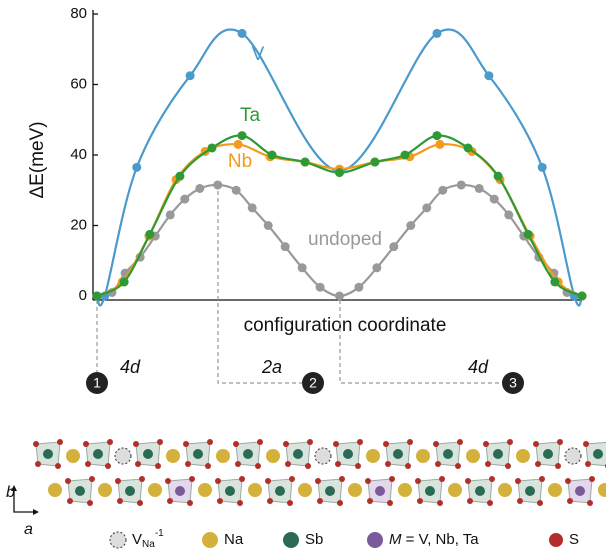 The image size is (606, 550). What do you see at coordinates (148, 544) in the screenshot?
I see `vacancy-sub: Na` at bounding box center [148, 544].